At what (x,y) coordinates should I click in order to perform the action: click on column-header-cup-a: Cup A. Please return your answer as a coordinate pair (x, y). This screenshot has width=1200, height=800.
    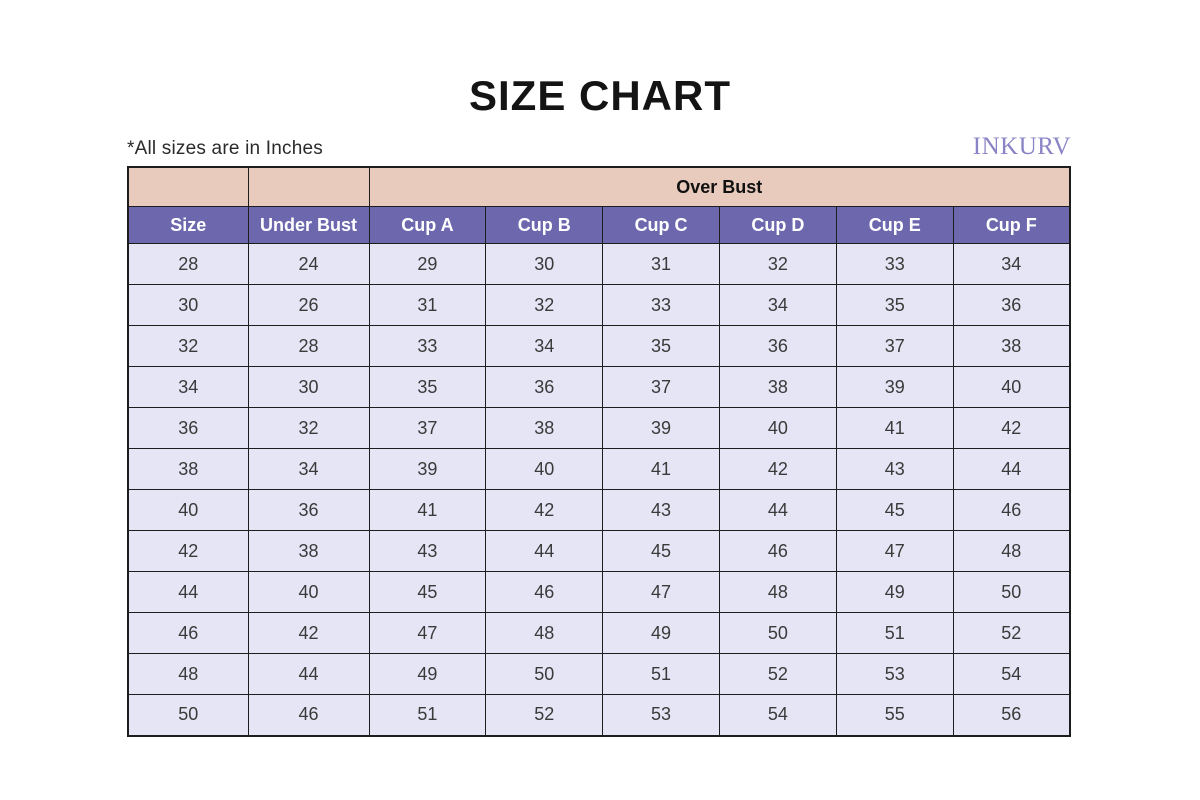
    Looking at the image, I should click on (427, 225).